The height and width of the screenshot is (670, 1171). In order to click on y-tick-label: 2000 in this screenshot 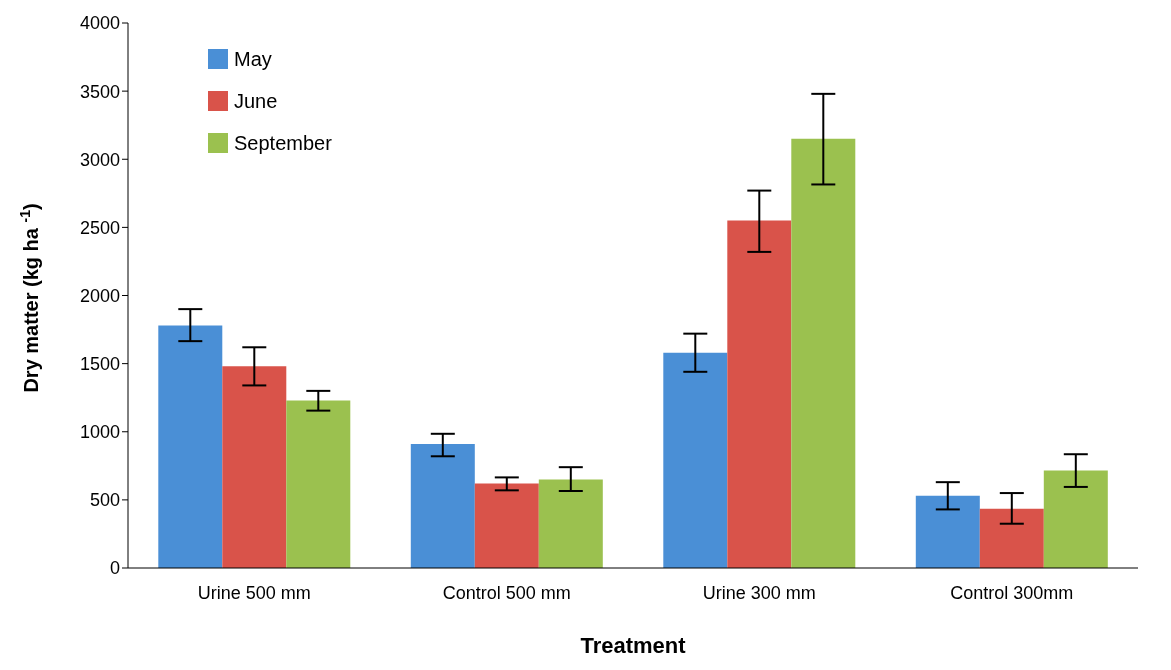, I will do `click(99, 295)`.